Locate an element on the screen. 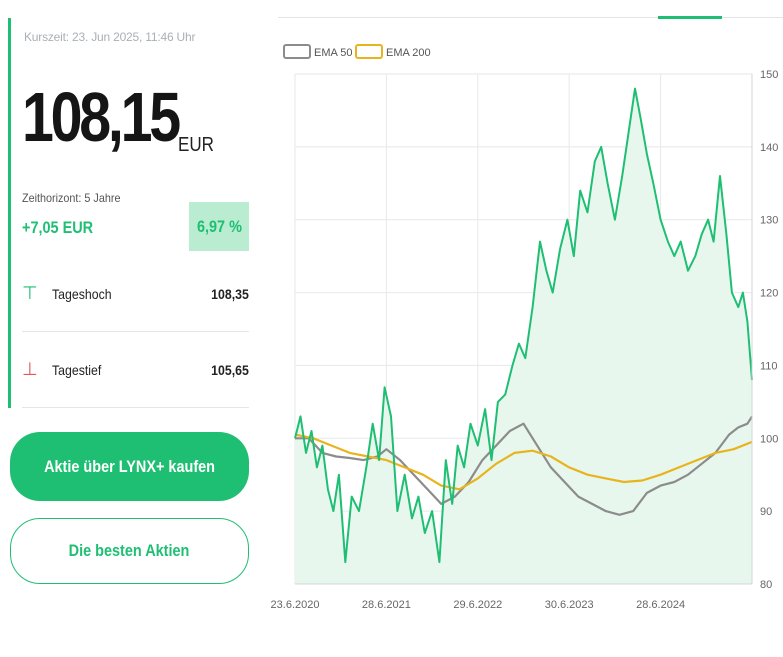 This screenshot has height=657, width=783. accent-bar is located at coordinates (9, 213).